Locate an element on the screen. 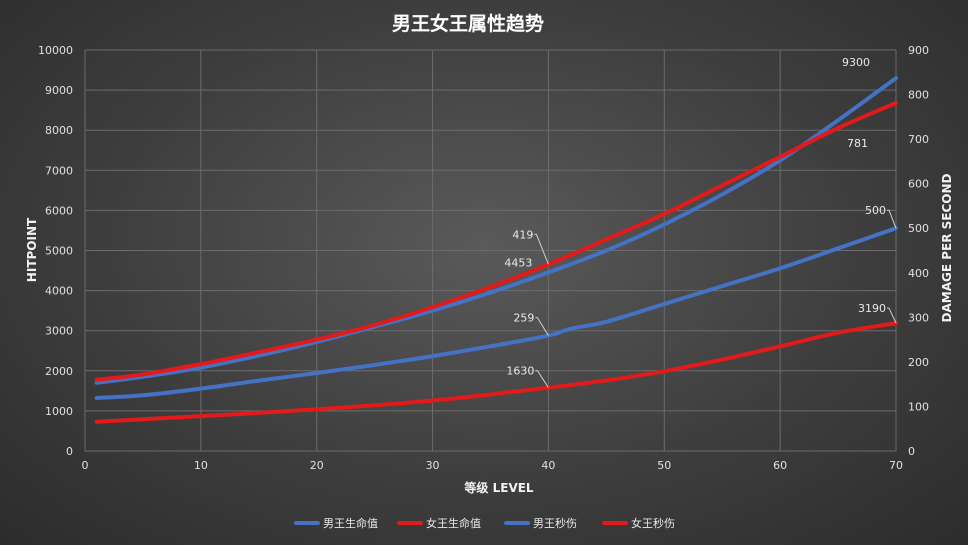  y2-tick-label: 400 is located at coordinates (918, 273).